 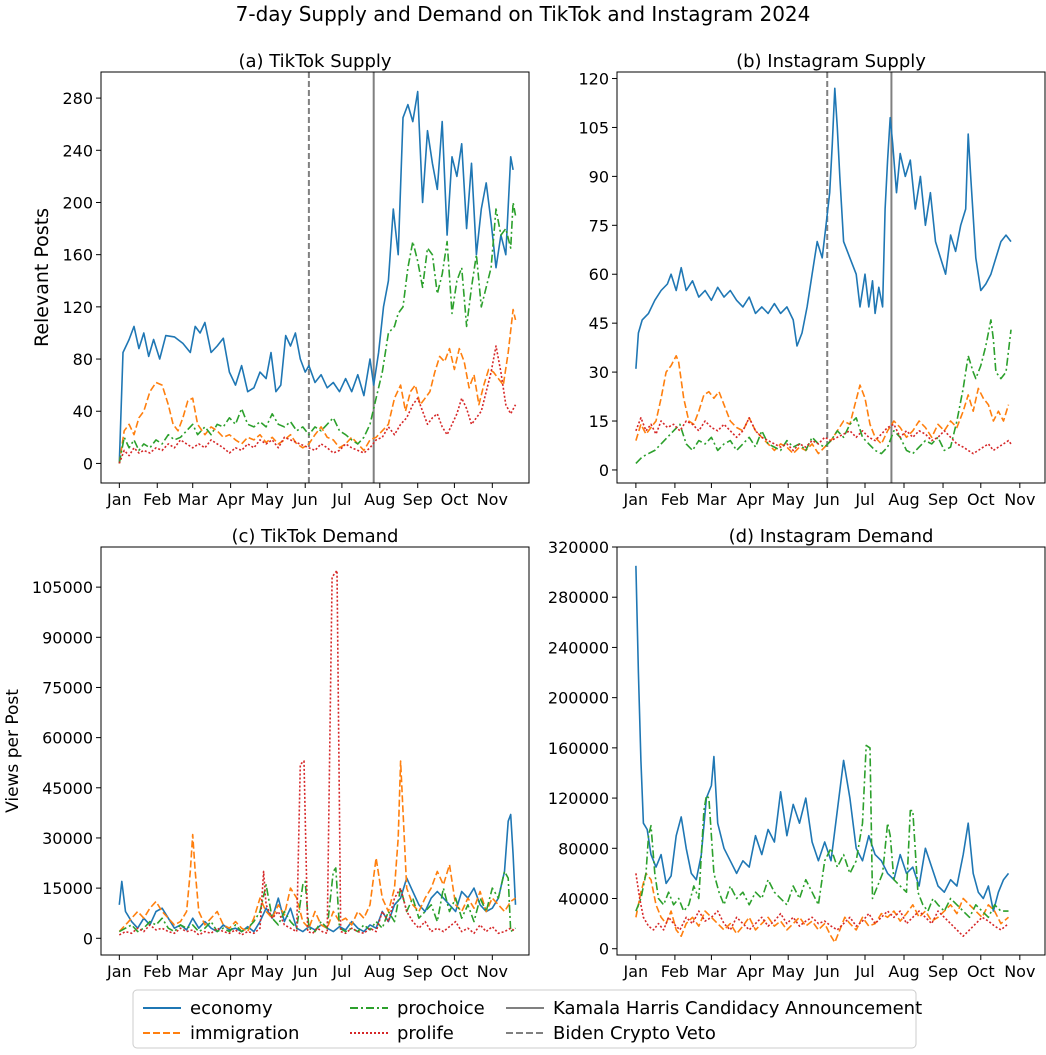 What do you see at coordinates (244, 1033) in the screenshot?
I see `legend-label-immigration: immigration` at bounding box center [244, 1033].